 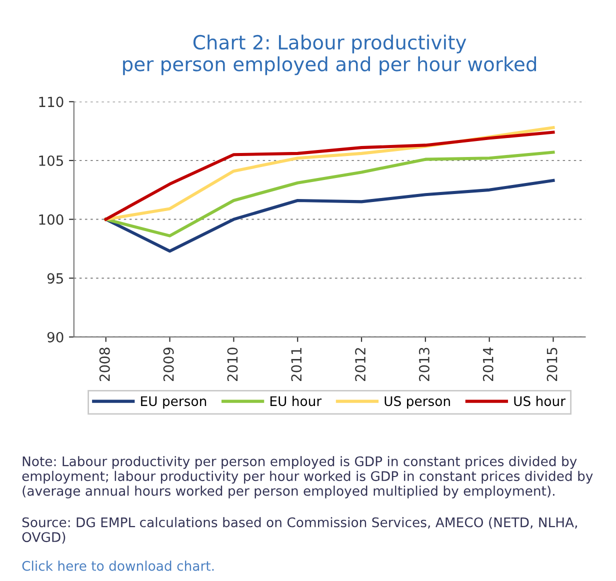 I want to click on text: Note: Labour productivity per person employed is GDP in constant prices divided by employment; labour productivity per hour worked is GDP in constant prices divided by (average annual hours worked per person employed multiplied by employment)., so click(x=307, y=477).